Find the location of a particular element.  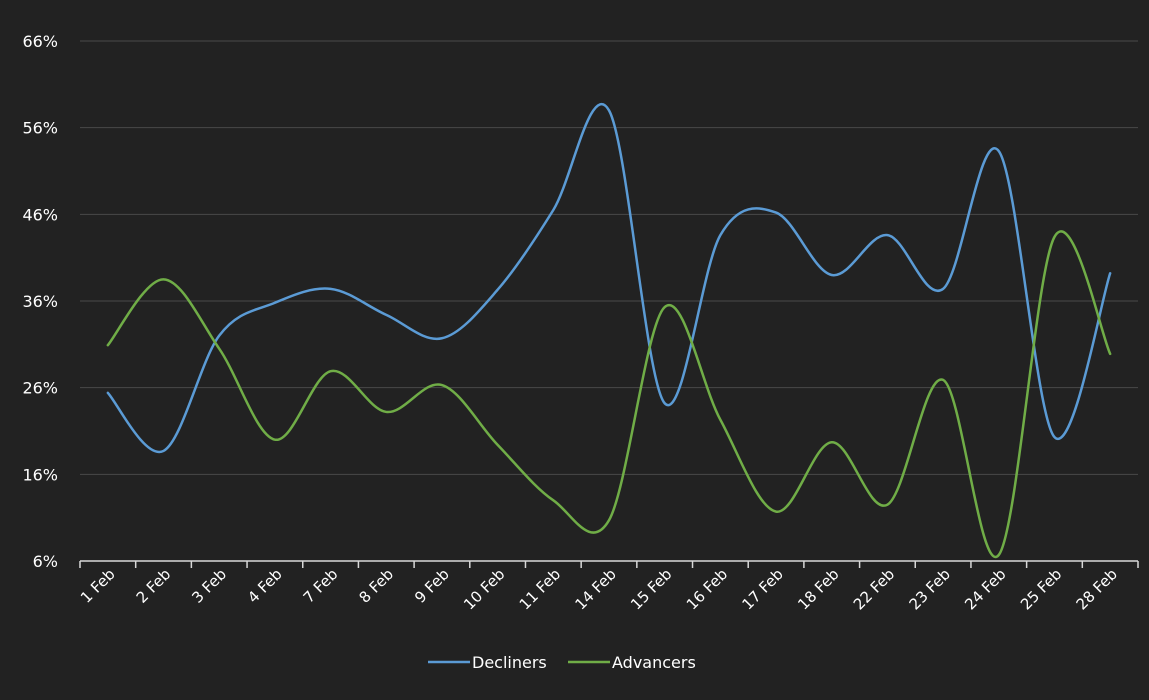

y-tick-label: 36% is located at coordinates (40, 301).